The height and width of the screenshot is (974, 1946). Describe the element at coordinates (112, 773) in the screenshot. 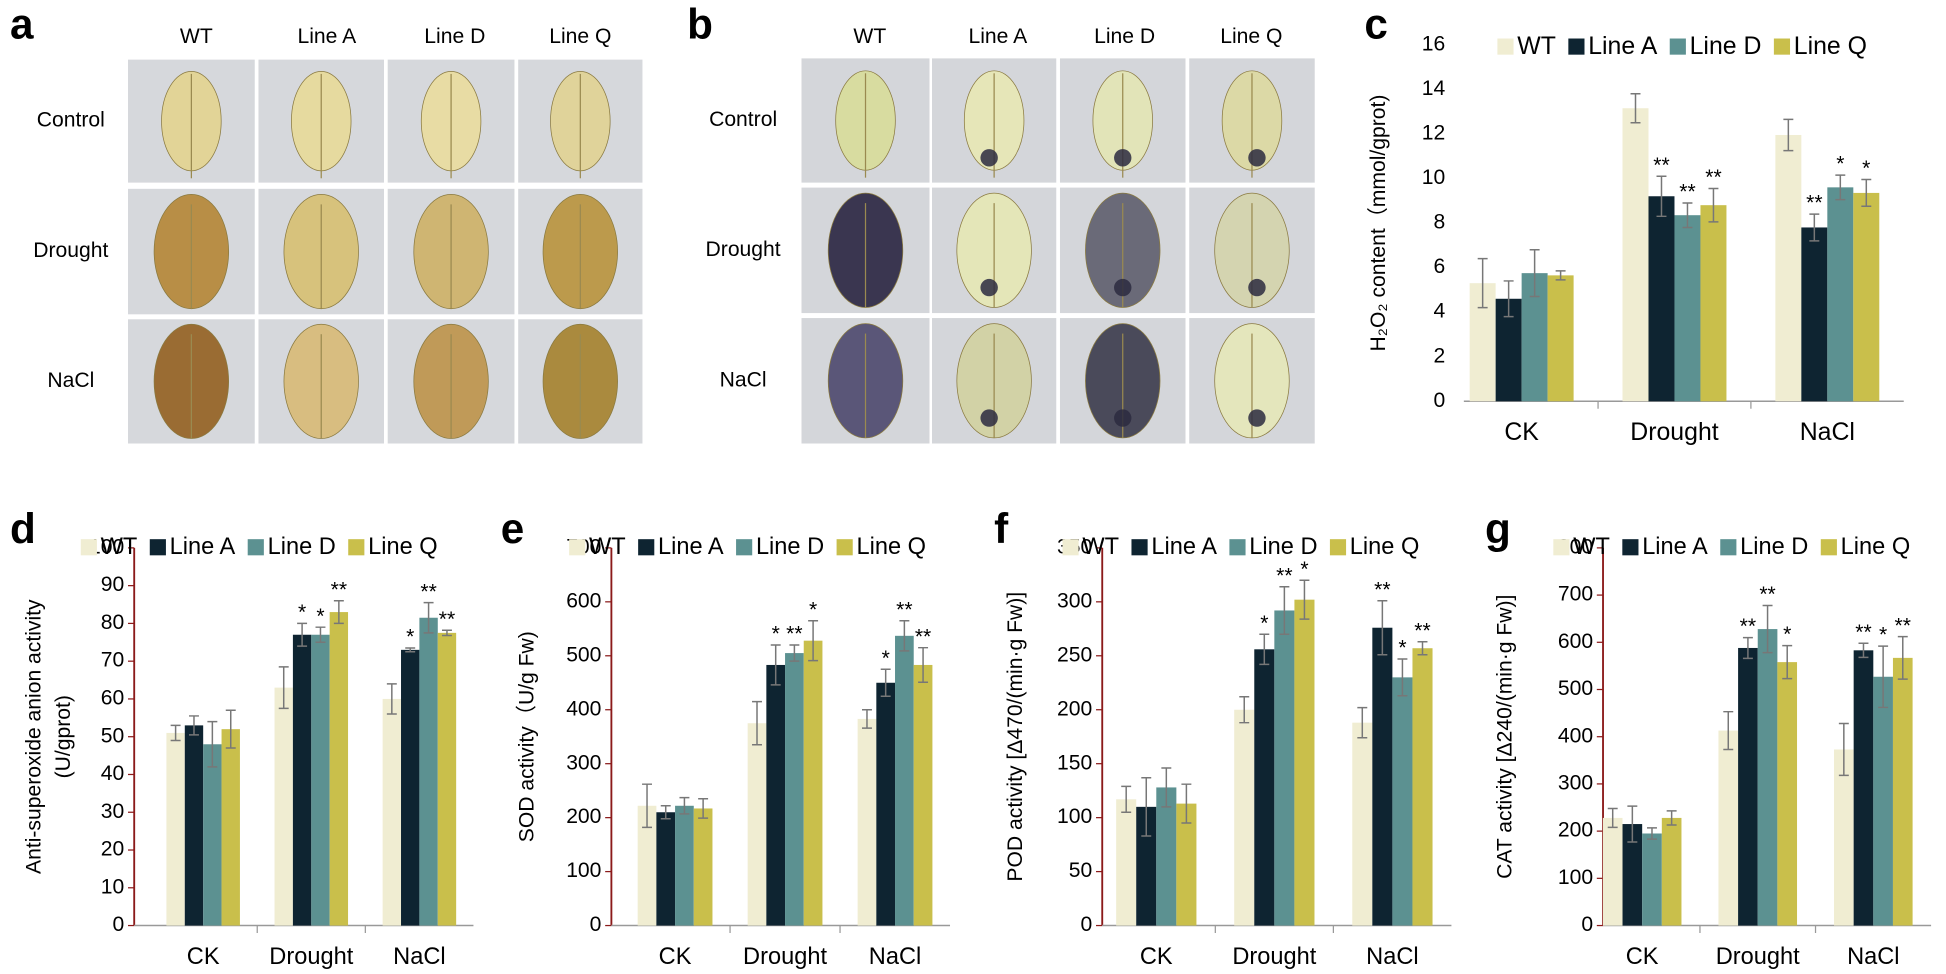

I see `y-tick-label: 40` at that location.